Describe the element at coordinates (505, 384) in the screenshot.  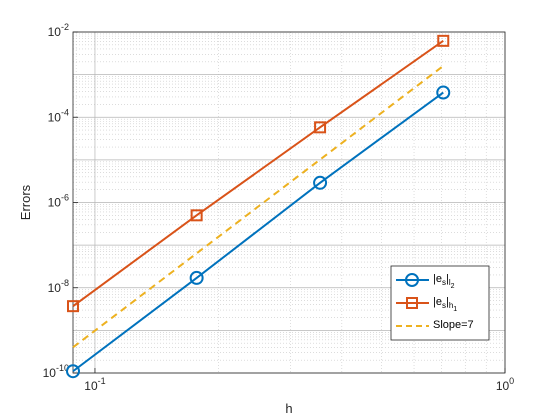
I see `x-tick-label: 10⁰` at that location.